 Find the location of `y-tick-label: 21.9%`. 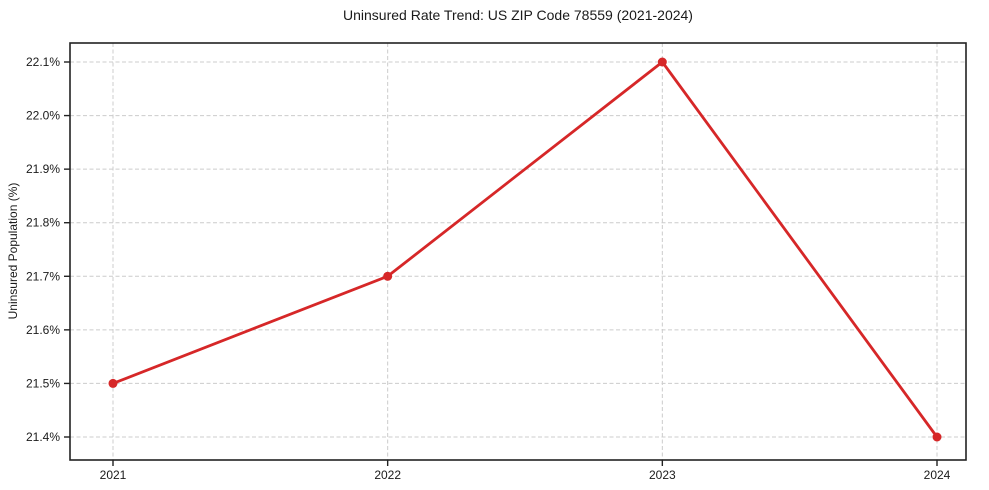

y-tick-label: 21.9% is located at coordinates (43, 169).